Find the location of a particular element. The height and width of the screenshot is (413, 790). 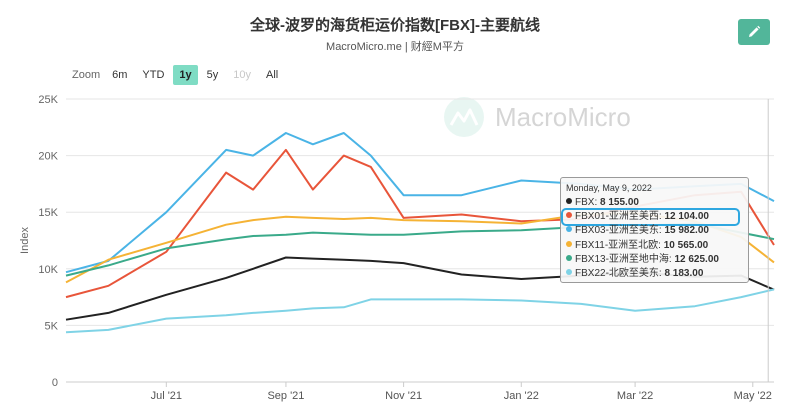

tooltip-series-value: 8 155.00 is located at coordinates (619, 202).